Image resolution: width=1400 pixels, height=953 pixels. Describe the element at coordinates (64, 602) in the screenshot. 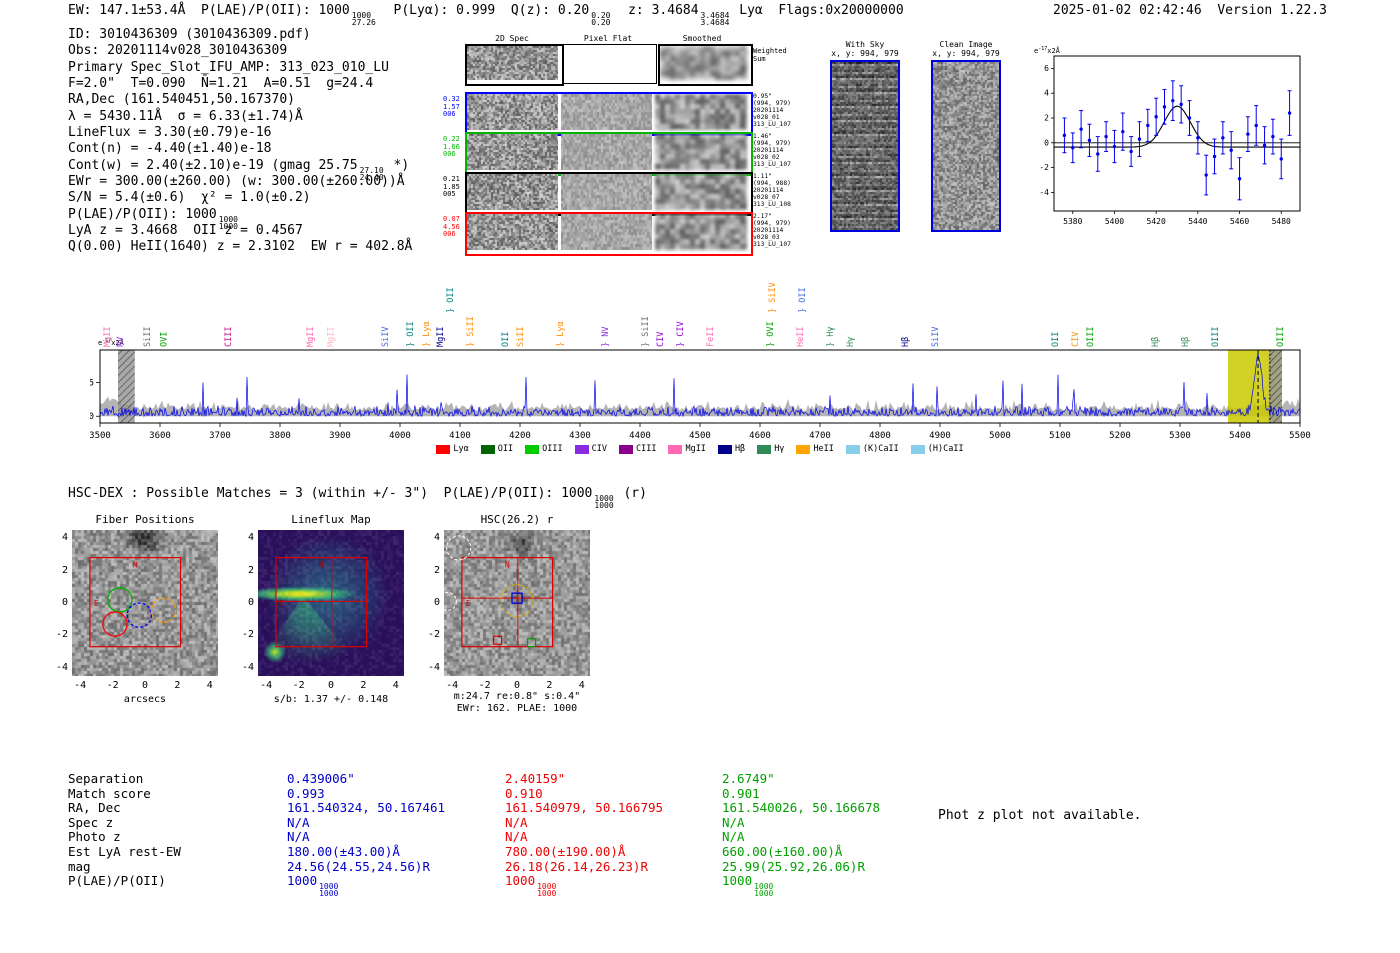

I see `panel-ytick-label: 0` at that location.